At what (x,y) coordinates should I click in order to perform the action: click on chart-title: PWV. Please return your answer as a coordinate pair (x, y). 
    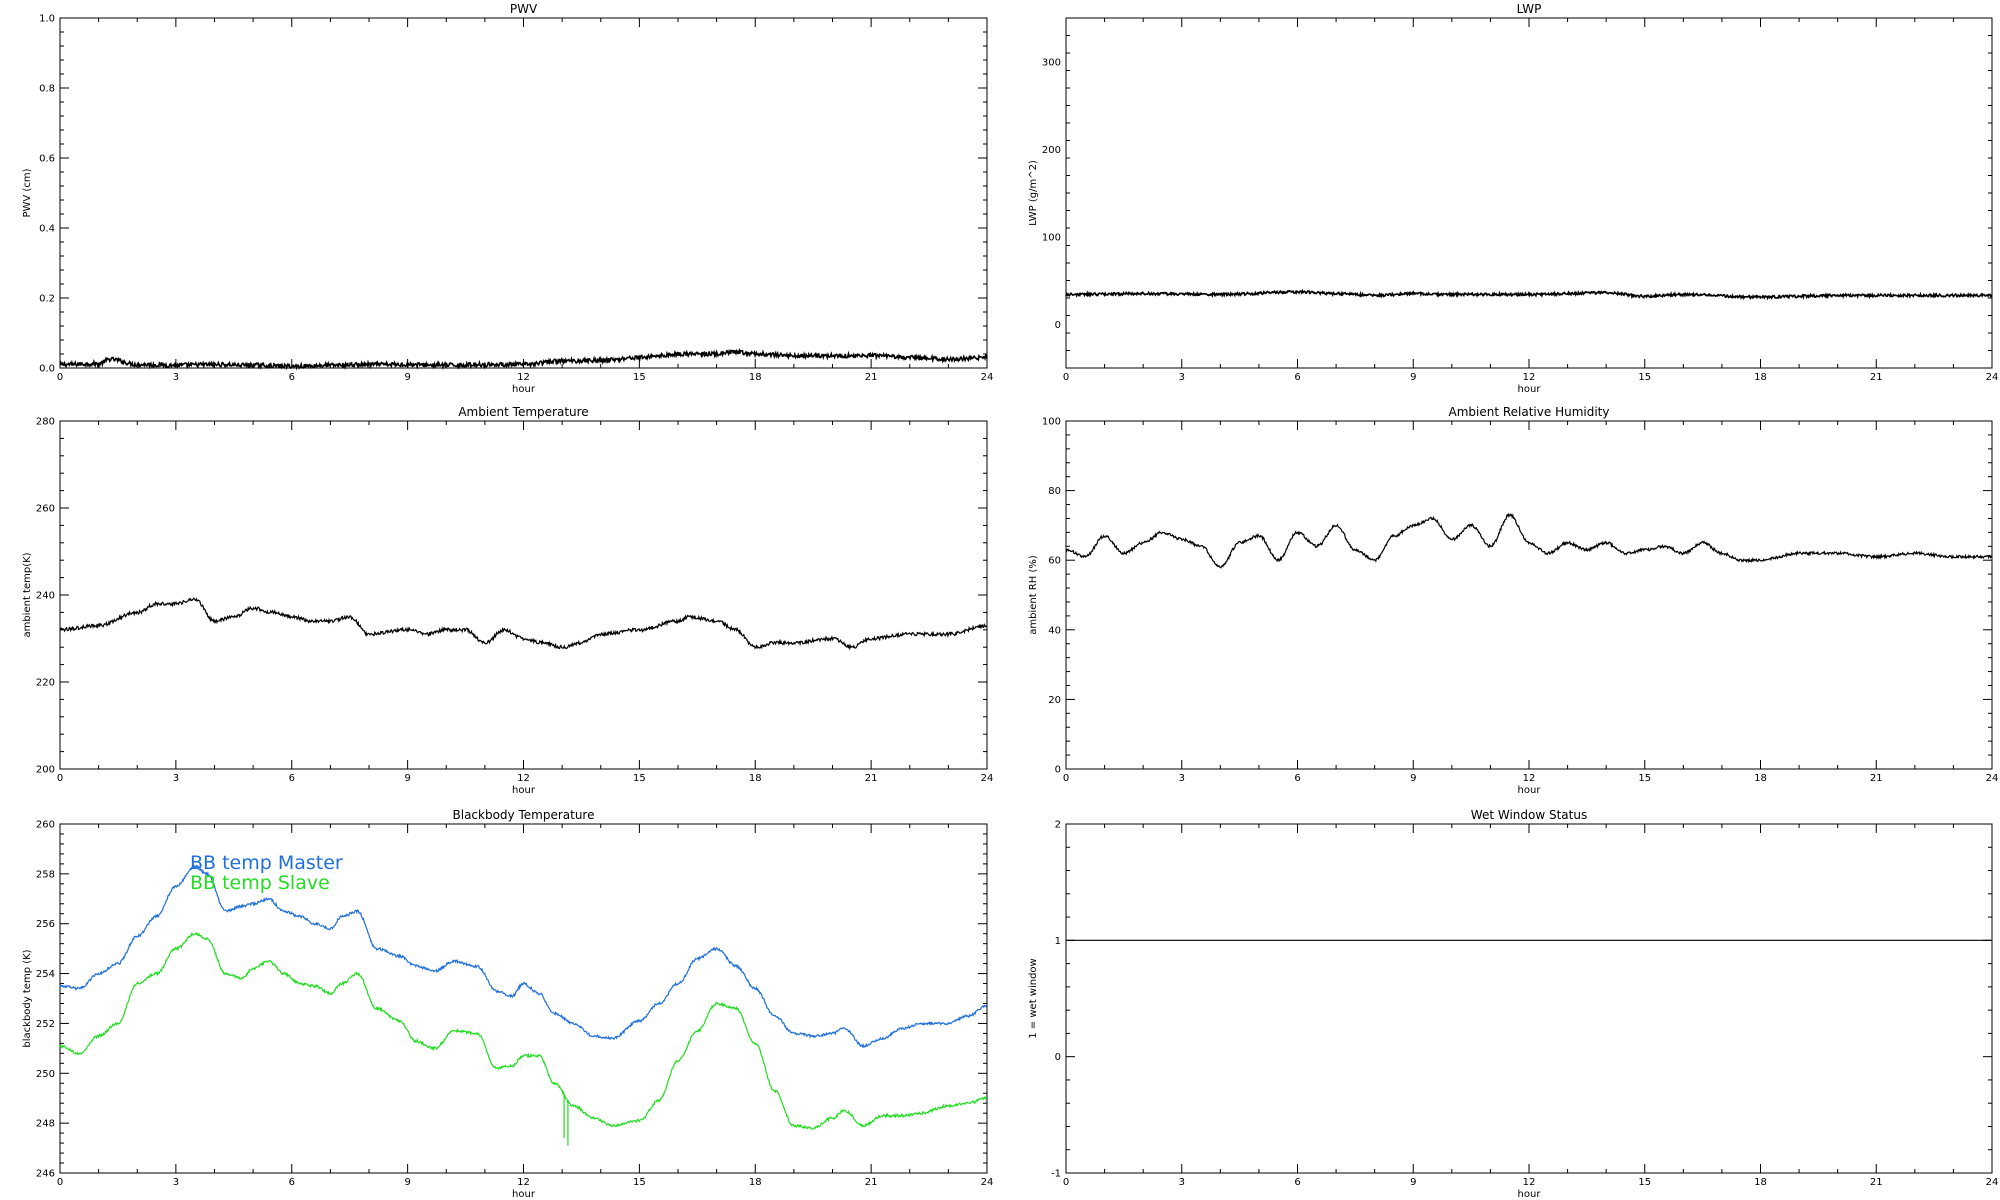
    Looking at the image, I should click on (524, 9).